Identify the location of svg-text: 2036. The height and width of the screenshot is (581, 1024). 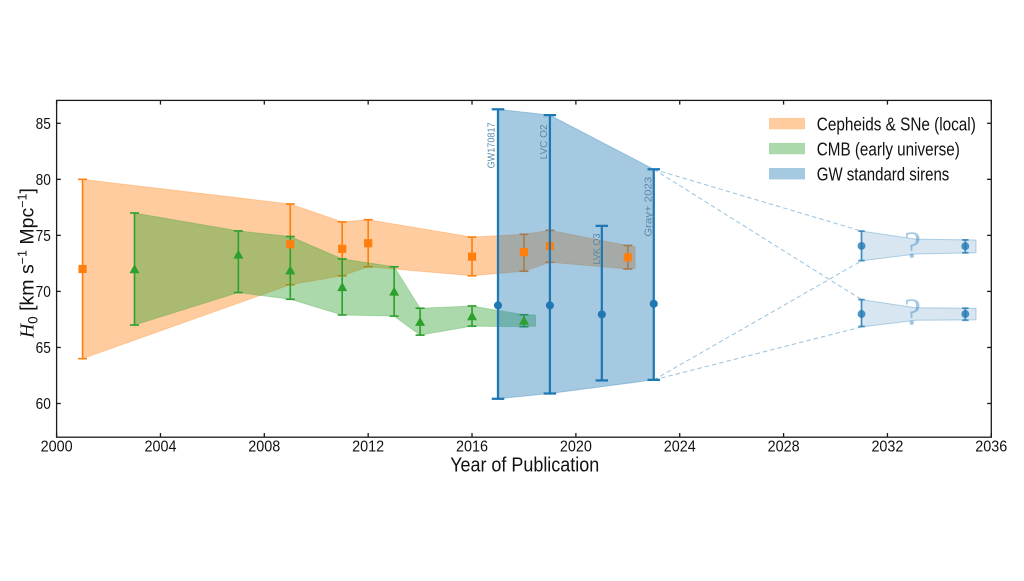
(991, 447).